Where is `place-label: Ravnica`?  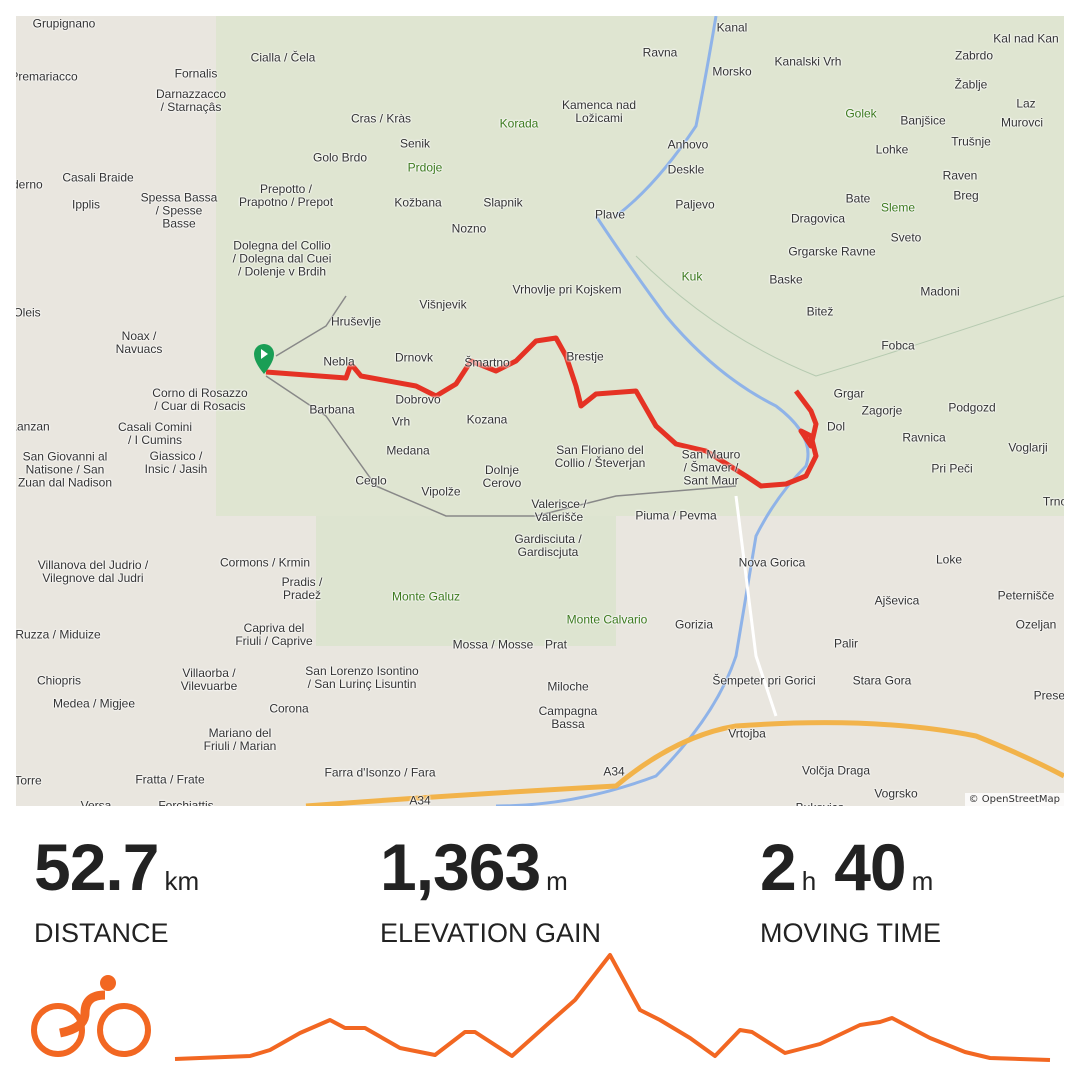
place-label: Ravnica is located at coordinates (924, 437).